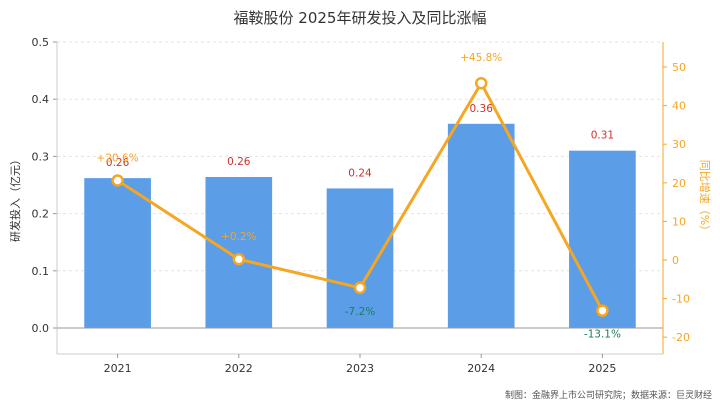  I want to click on x-tick-label: 2025, so click(602, 368).